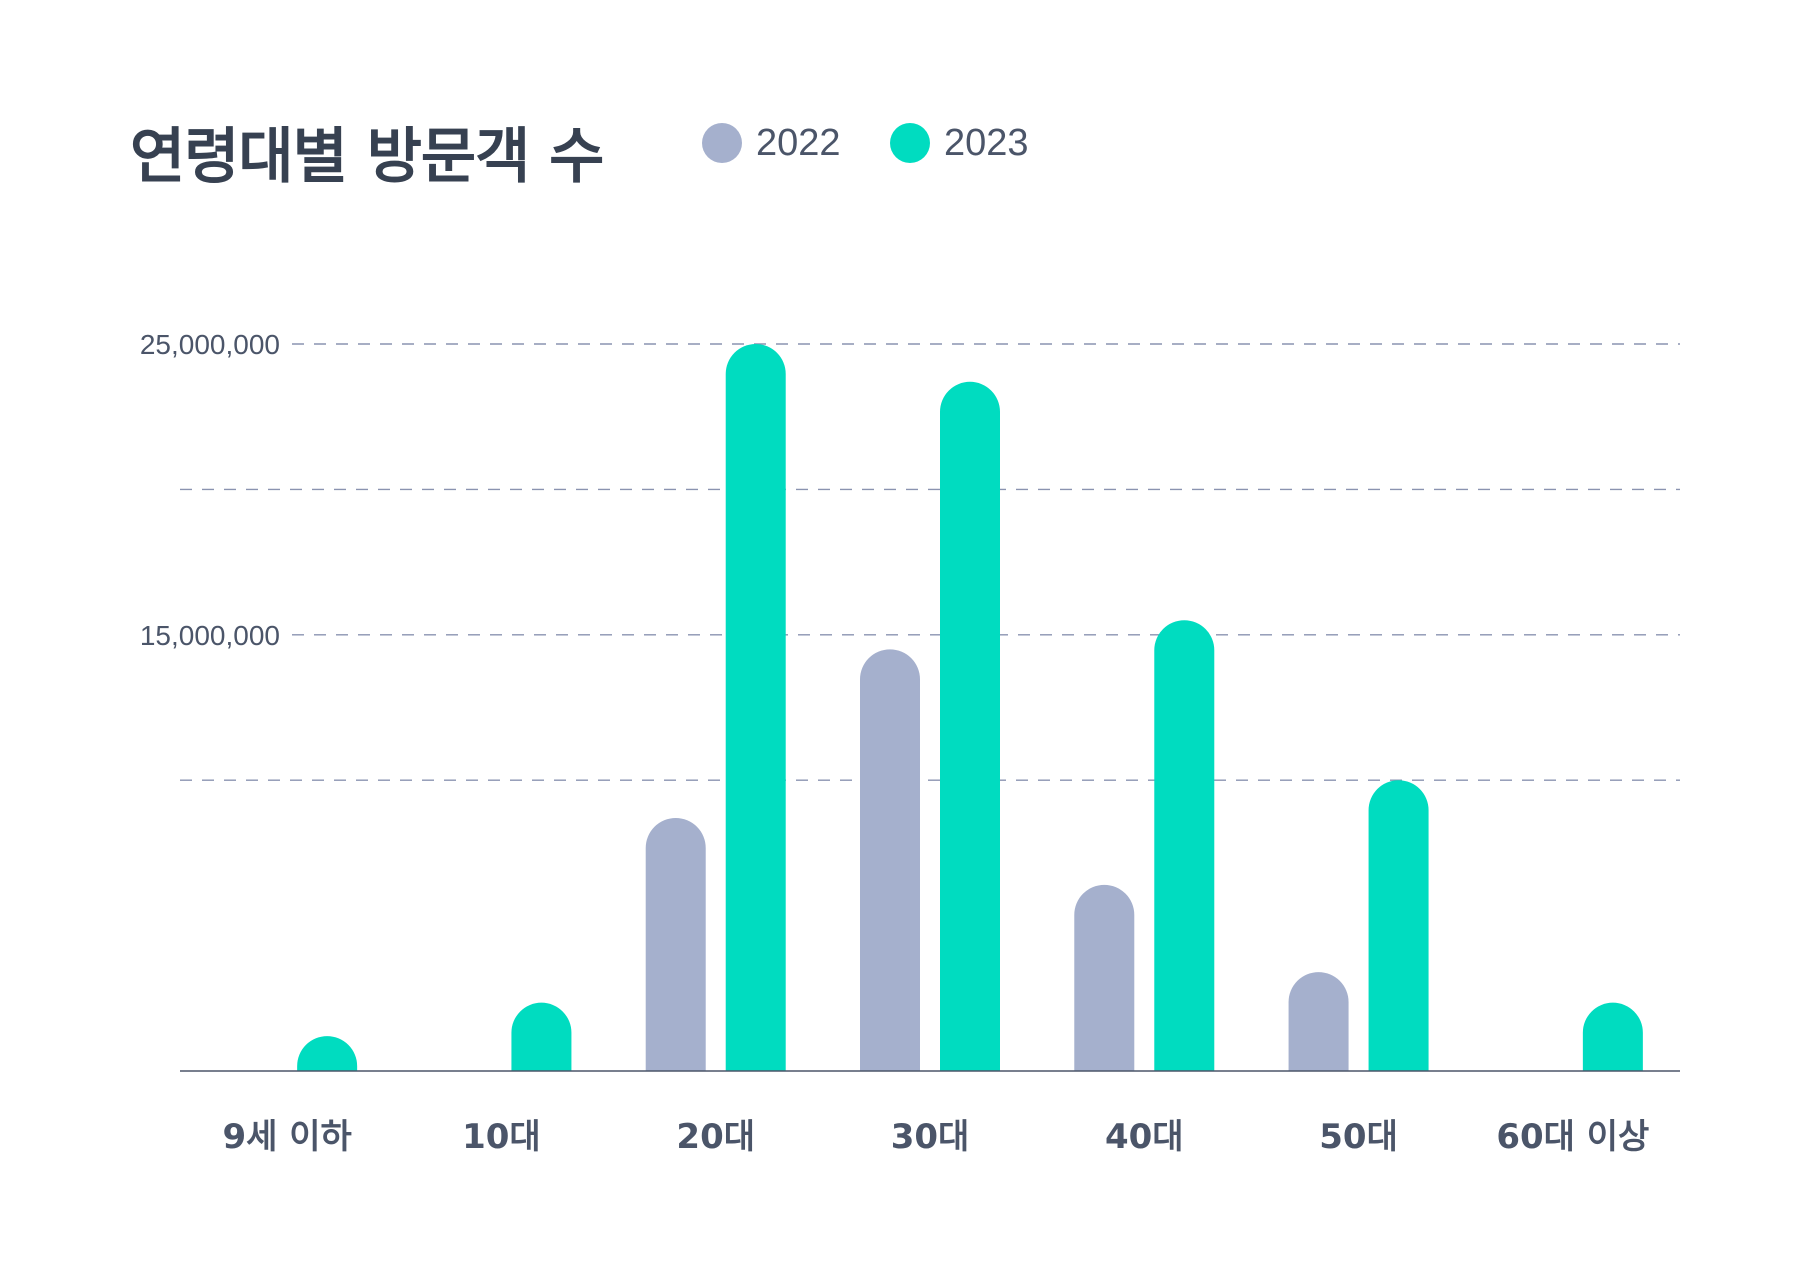 The image size is (1800, 1281). What do you see at coordinates (286, 1137) in the screenshot?
I see `x-tick-label: 9세 이하` at bounding box center [286, 1137].